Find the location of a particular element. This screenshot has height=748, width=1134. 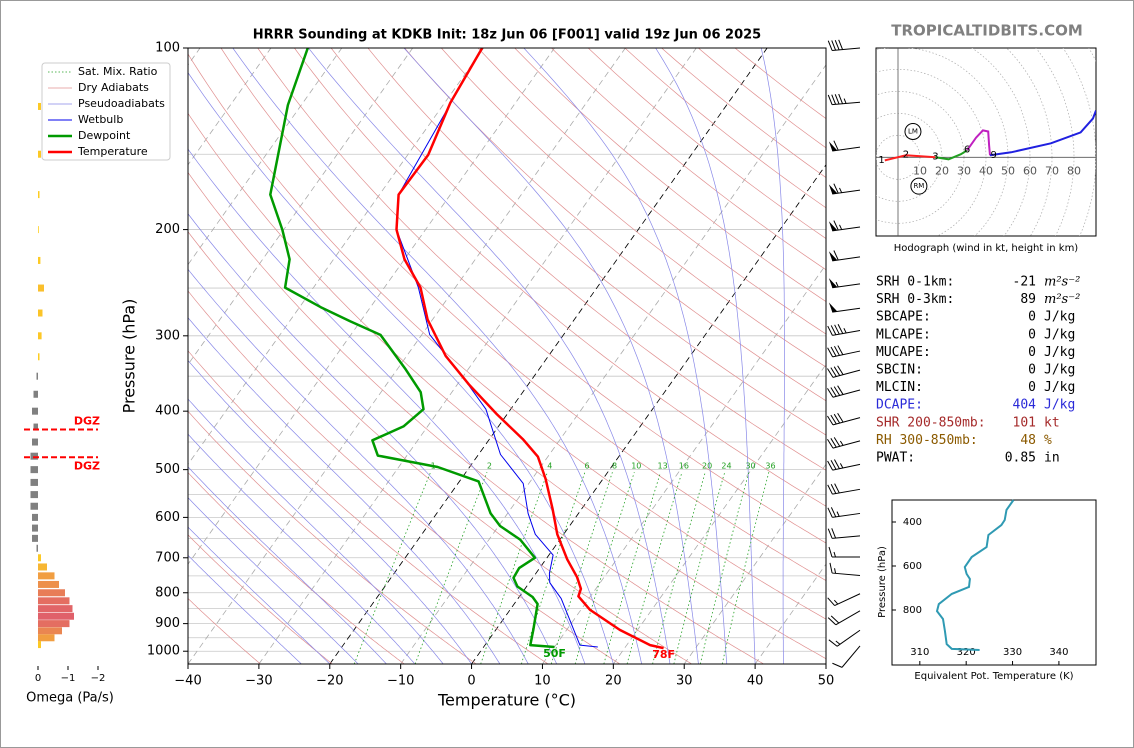

thetae-frame is located at coordinates (994, 582).